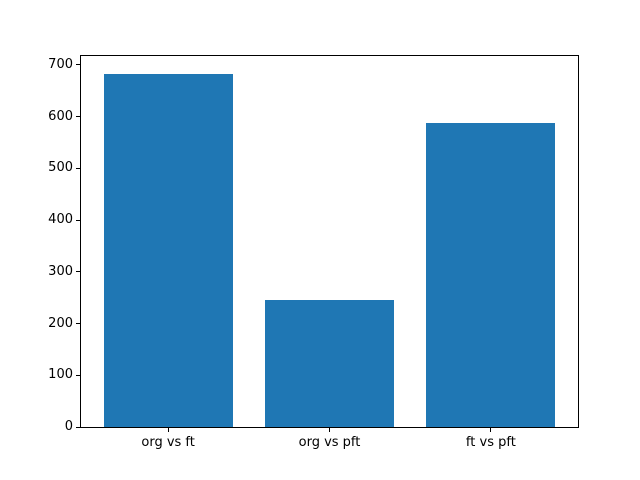 The width and height of the screenshot is (640, 480). Describe the element at coordinates (329, 442) in the screenshot. I see `x-tick-label: org vs pft` at that location.